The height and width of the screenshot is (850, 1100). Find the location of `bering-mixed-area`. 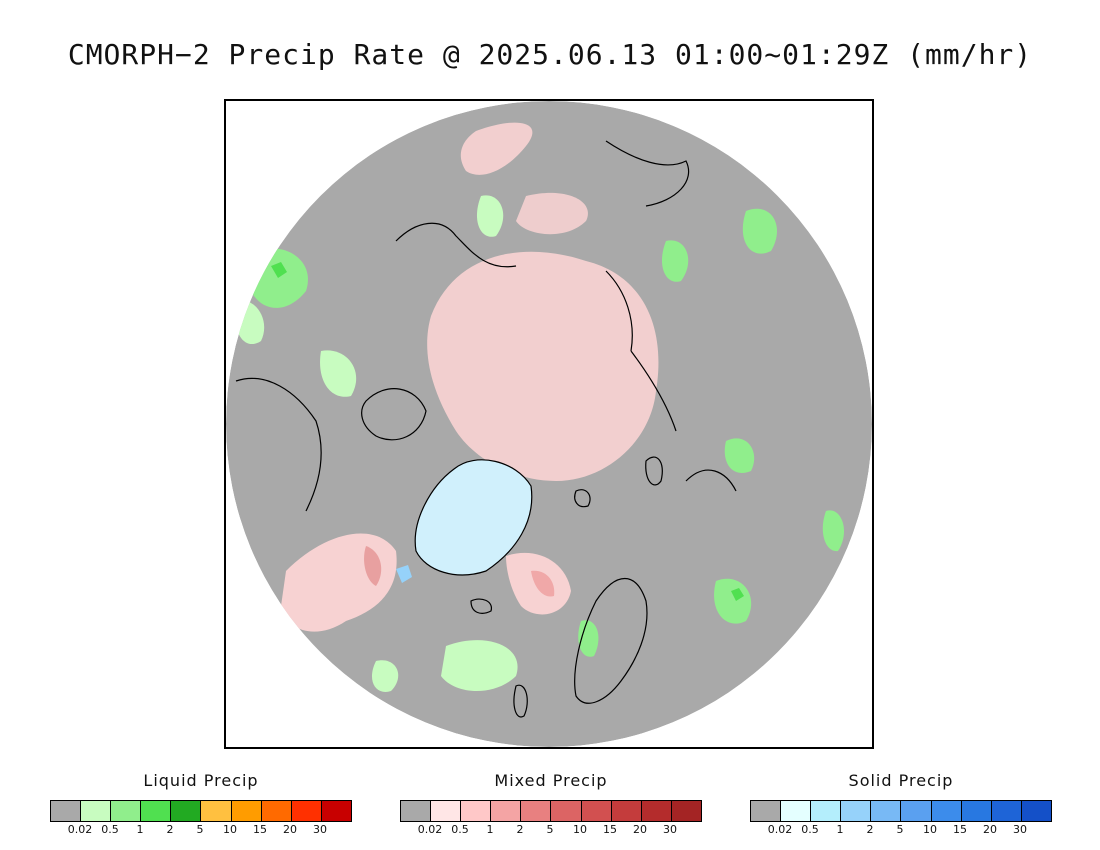

bering-mixed-area is located at coordinates (552, 213).